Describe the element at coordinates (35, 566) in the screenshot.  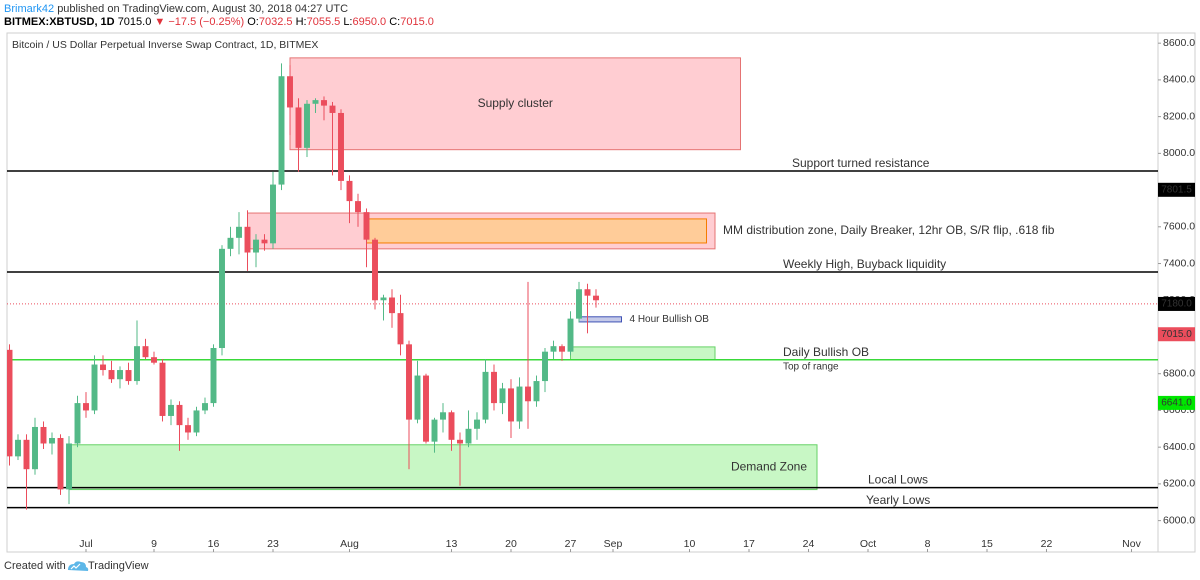
I see `footer-created: Created with` at that location.